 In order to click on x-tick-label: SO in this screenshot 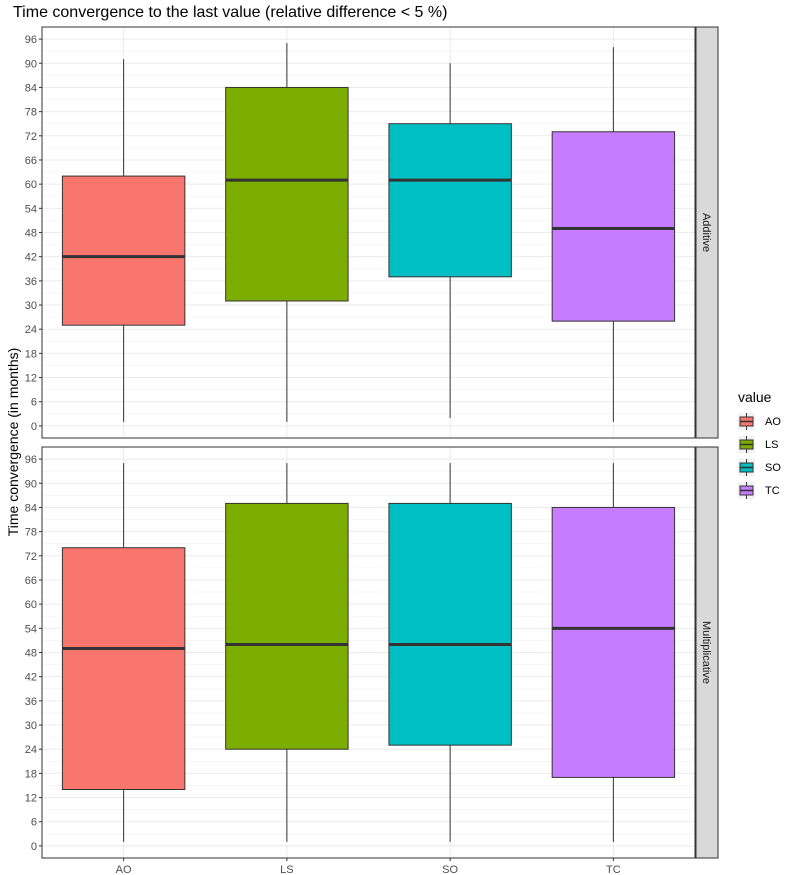, I will do `click(450, 869)`.